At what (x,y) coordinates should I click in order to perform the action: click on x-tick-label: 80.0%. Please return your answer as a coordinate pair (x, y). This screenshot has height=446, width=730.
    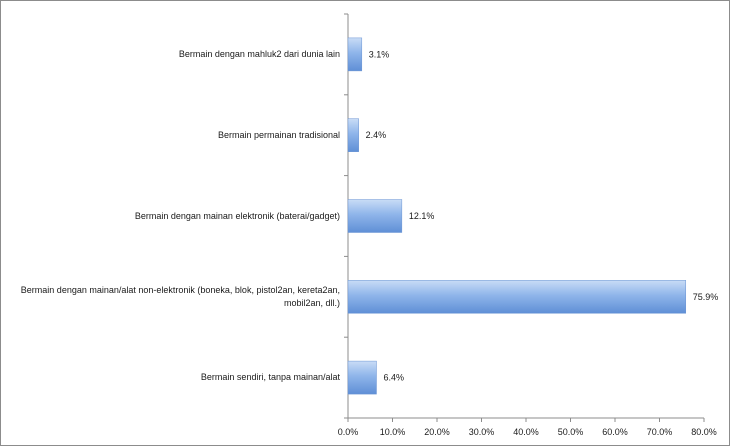
    Looking at the image, I should click on (704, 432).